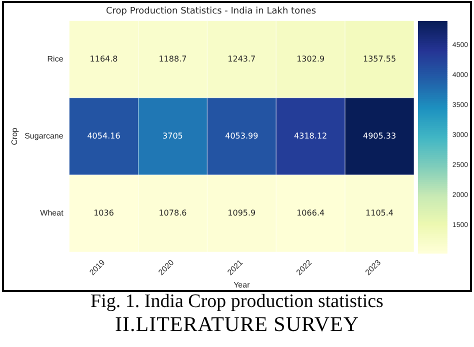  What do you see at coordinates (237, 324) in the screenshot?
I see `text: II.LITERATURE SURVEY` at bounding box center [237, 324].